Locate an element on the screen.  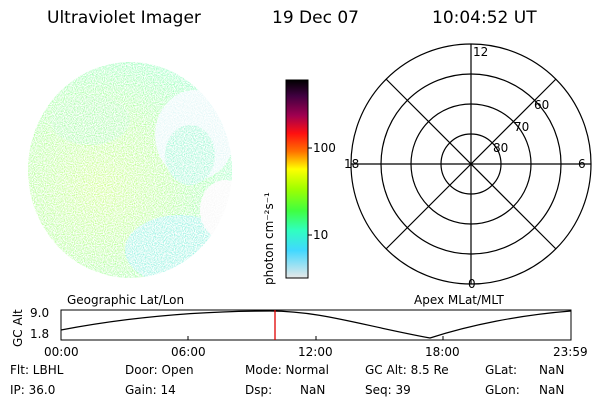
colorbar-tick-100: 100 is located at coordinates (324, 148).